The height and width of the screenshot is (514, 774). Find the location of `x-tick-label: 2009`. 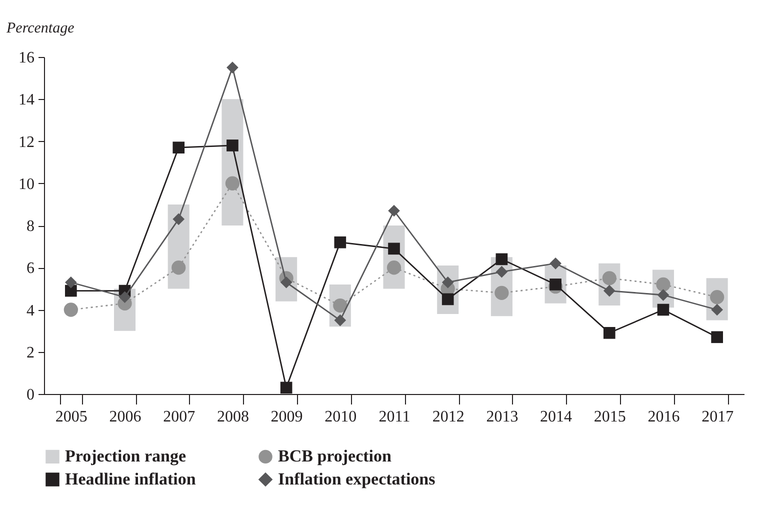

x-tick-label: 2009 is located at coordinates (286, 417).